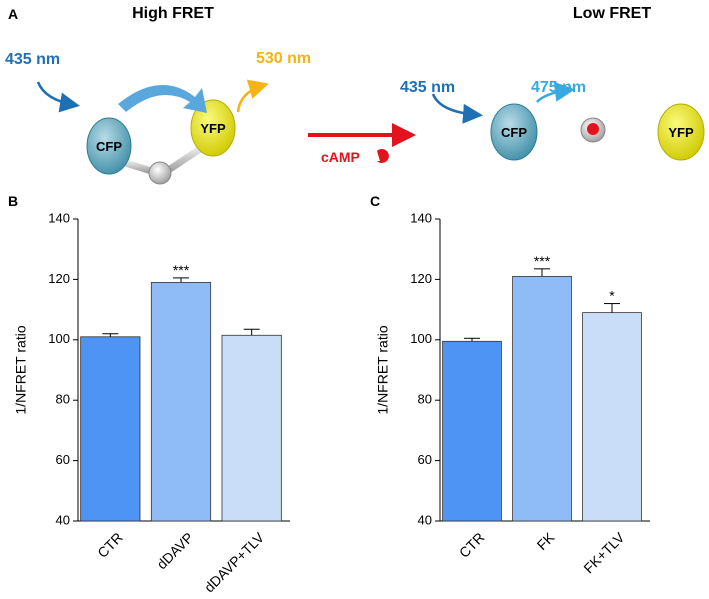 This screenshot has width=709, height=599. What do you see at coordinates (283, 58) in the screenshot?
I see `wavelength: 530 nm` at bounding box center [283, 58].